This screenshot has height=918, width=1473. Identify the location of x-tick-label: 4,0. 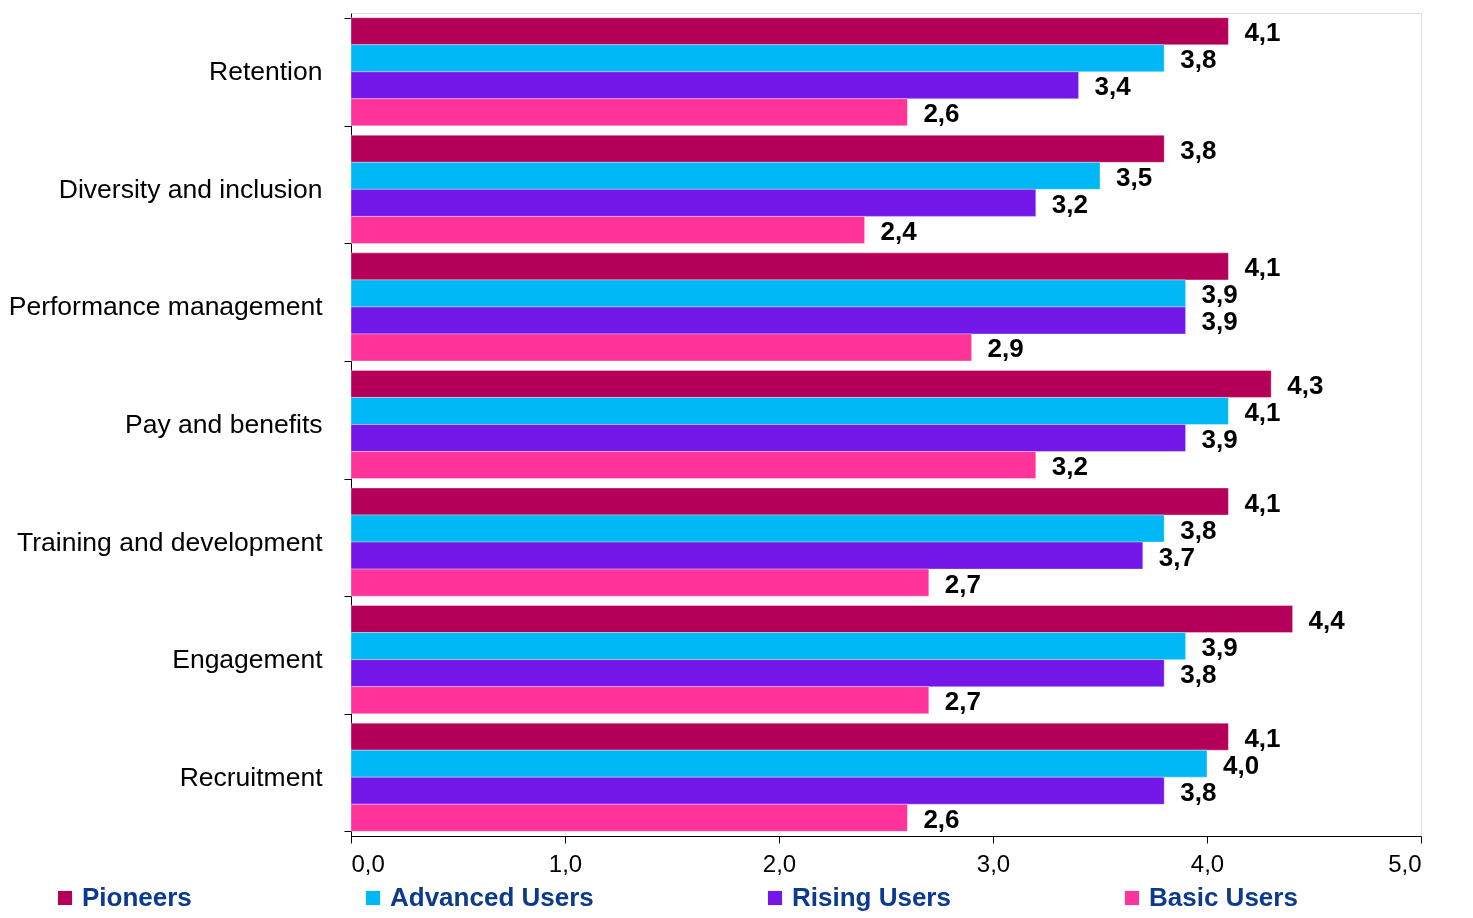
(1207, 863).